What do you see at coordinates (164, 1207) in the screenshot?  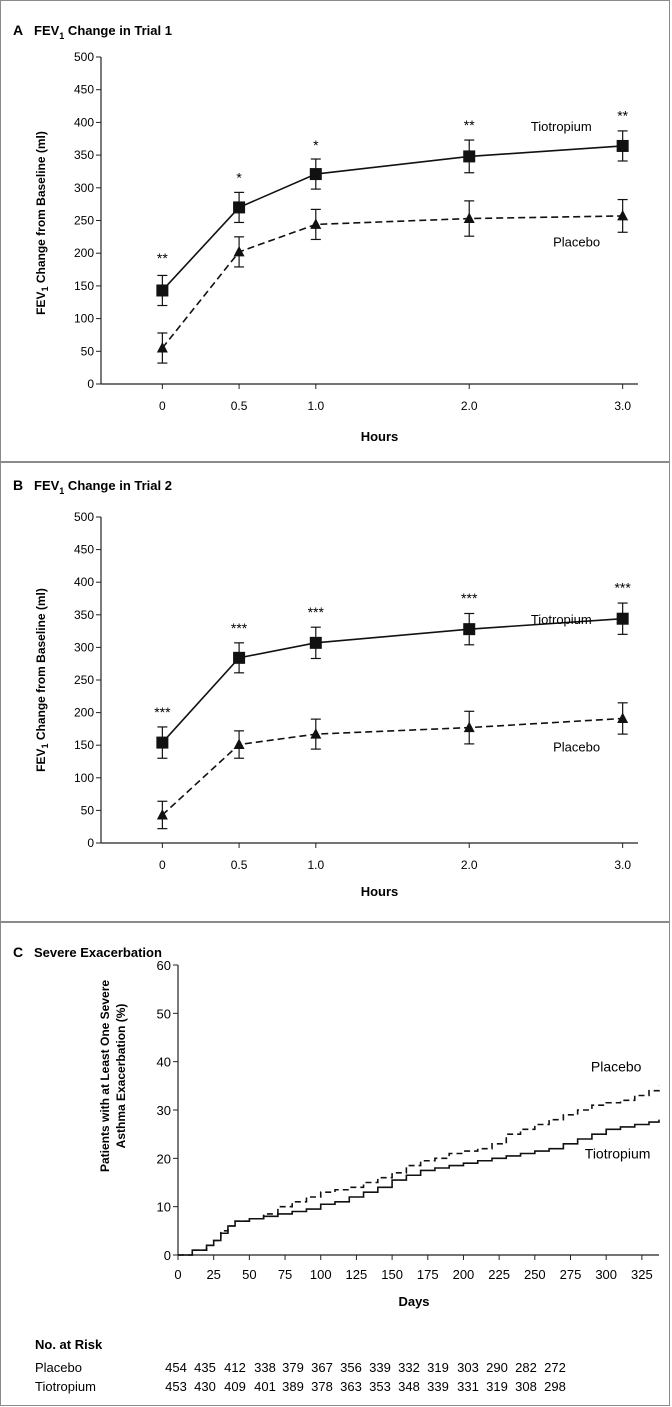 I see `y-tick-label: 10` at bounding box center [164, 1207].